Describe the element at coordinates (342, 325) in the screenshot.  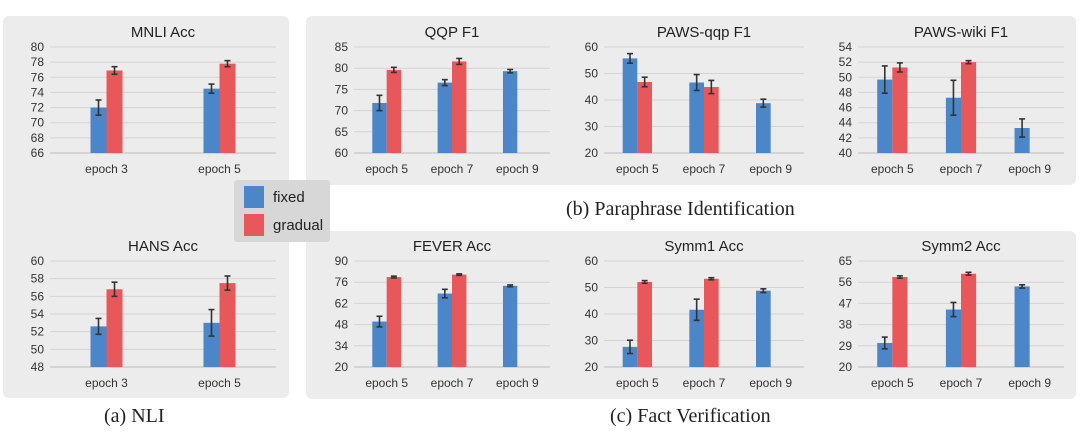
I see `fever-ytick-label: 48` at that location.